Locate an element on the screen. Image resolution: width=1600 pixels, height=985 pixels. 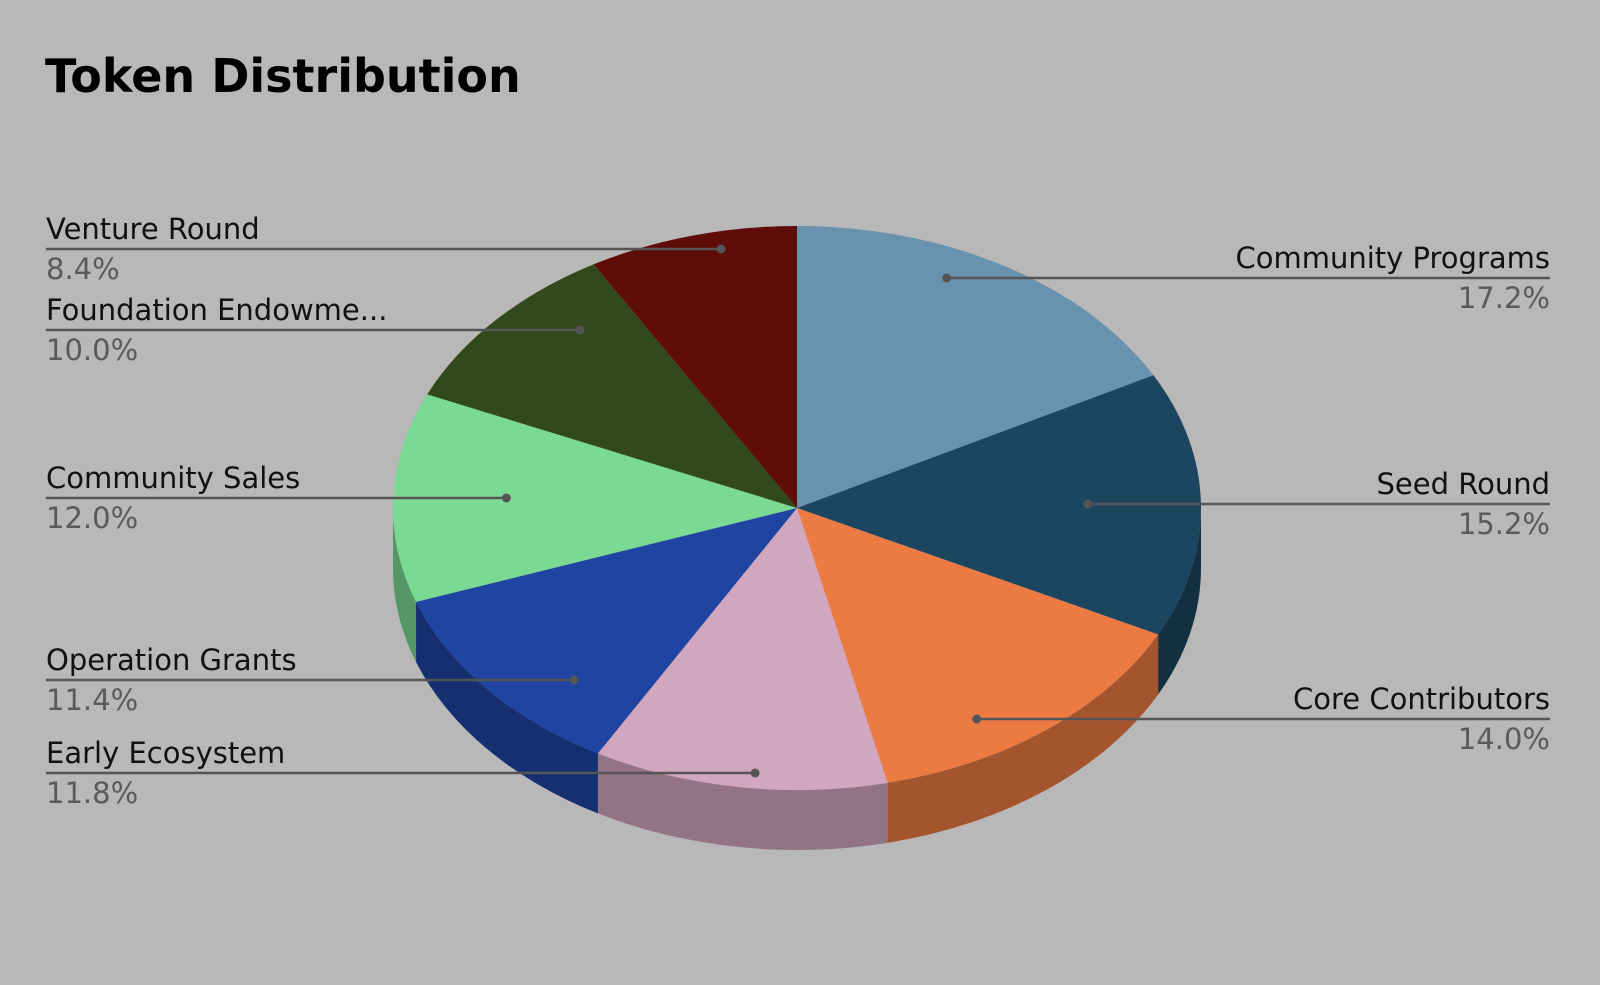
slice-value: 11.8% is located at coordinates (92, 793).